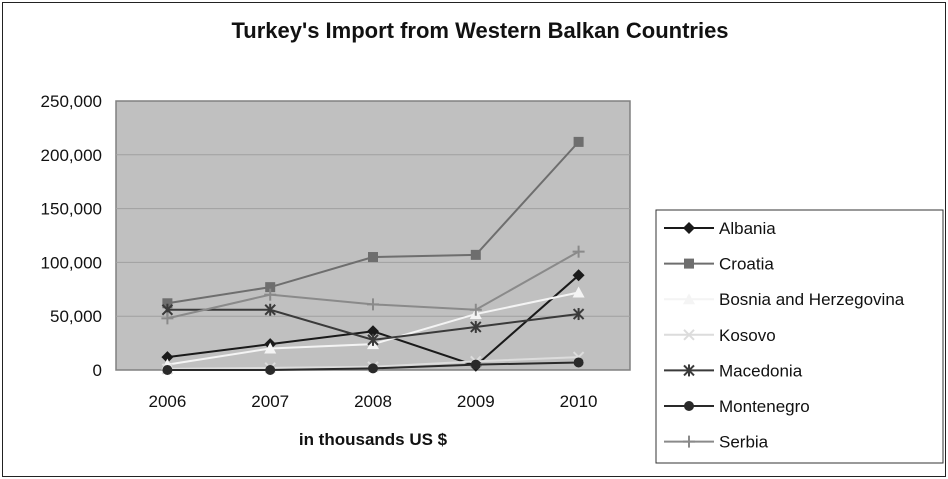  I want to click on legend-label: Macedonia, so click(761, 370).